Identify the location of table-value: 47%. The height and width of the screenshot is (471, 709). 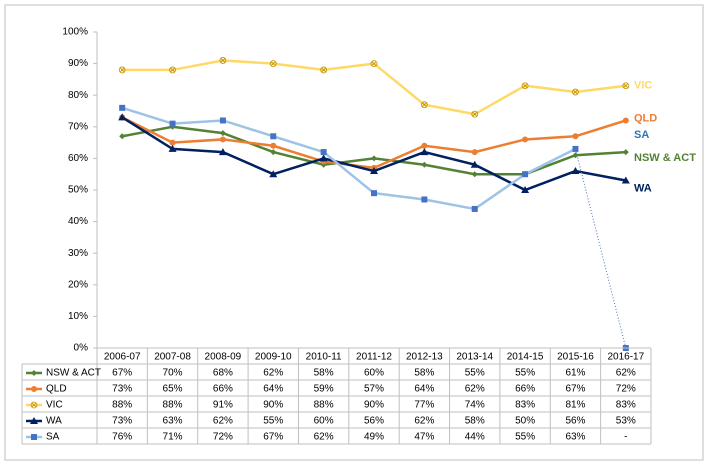
(424, 437).